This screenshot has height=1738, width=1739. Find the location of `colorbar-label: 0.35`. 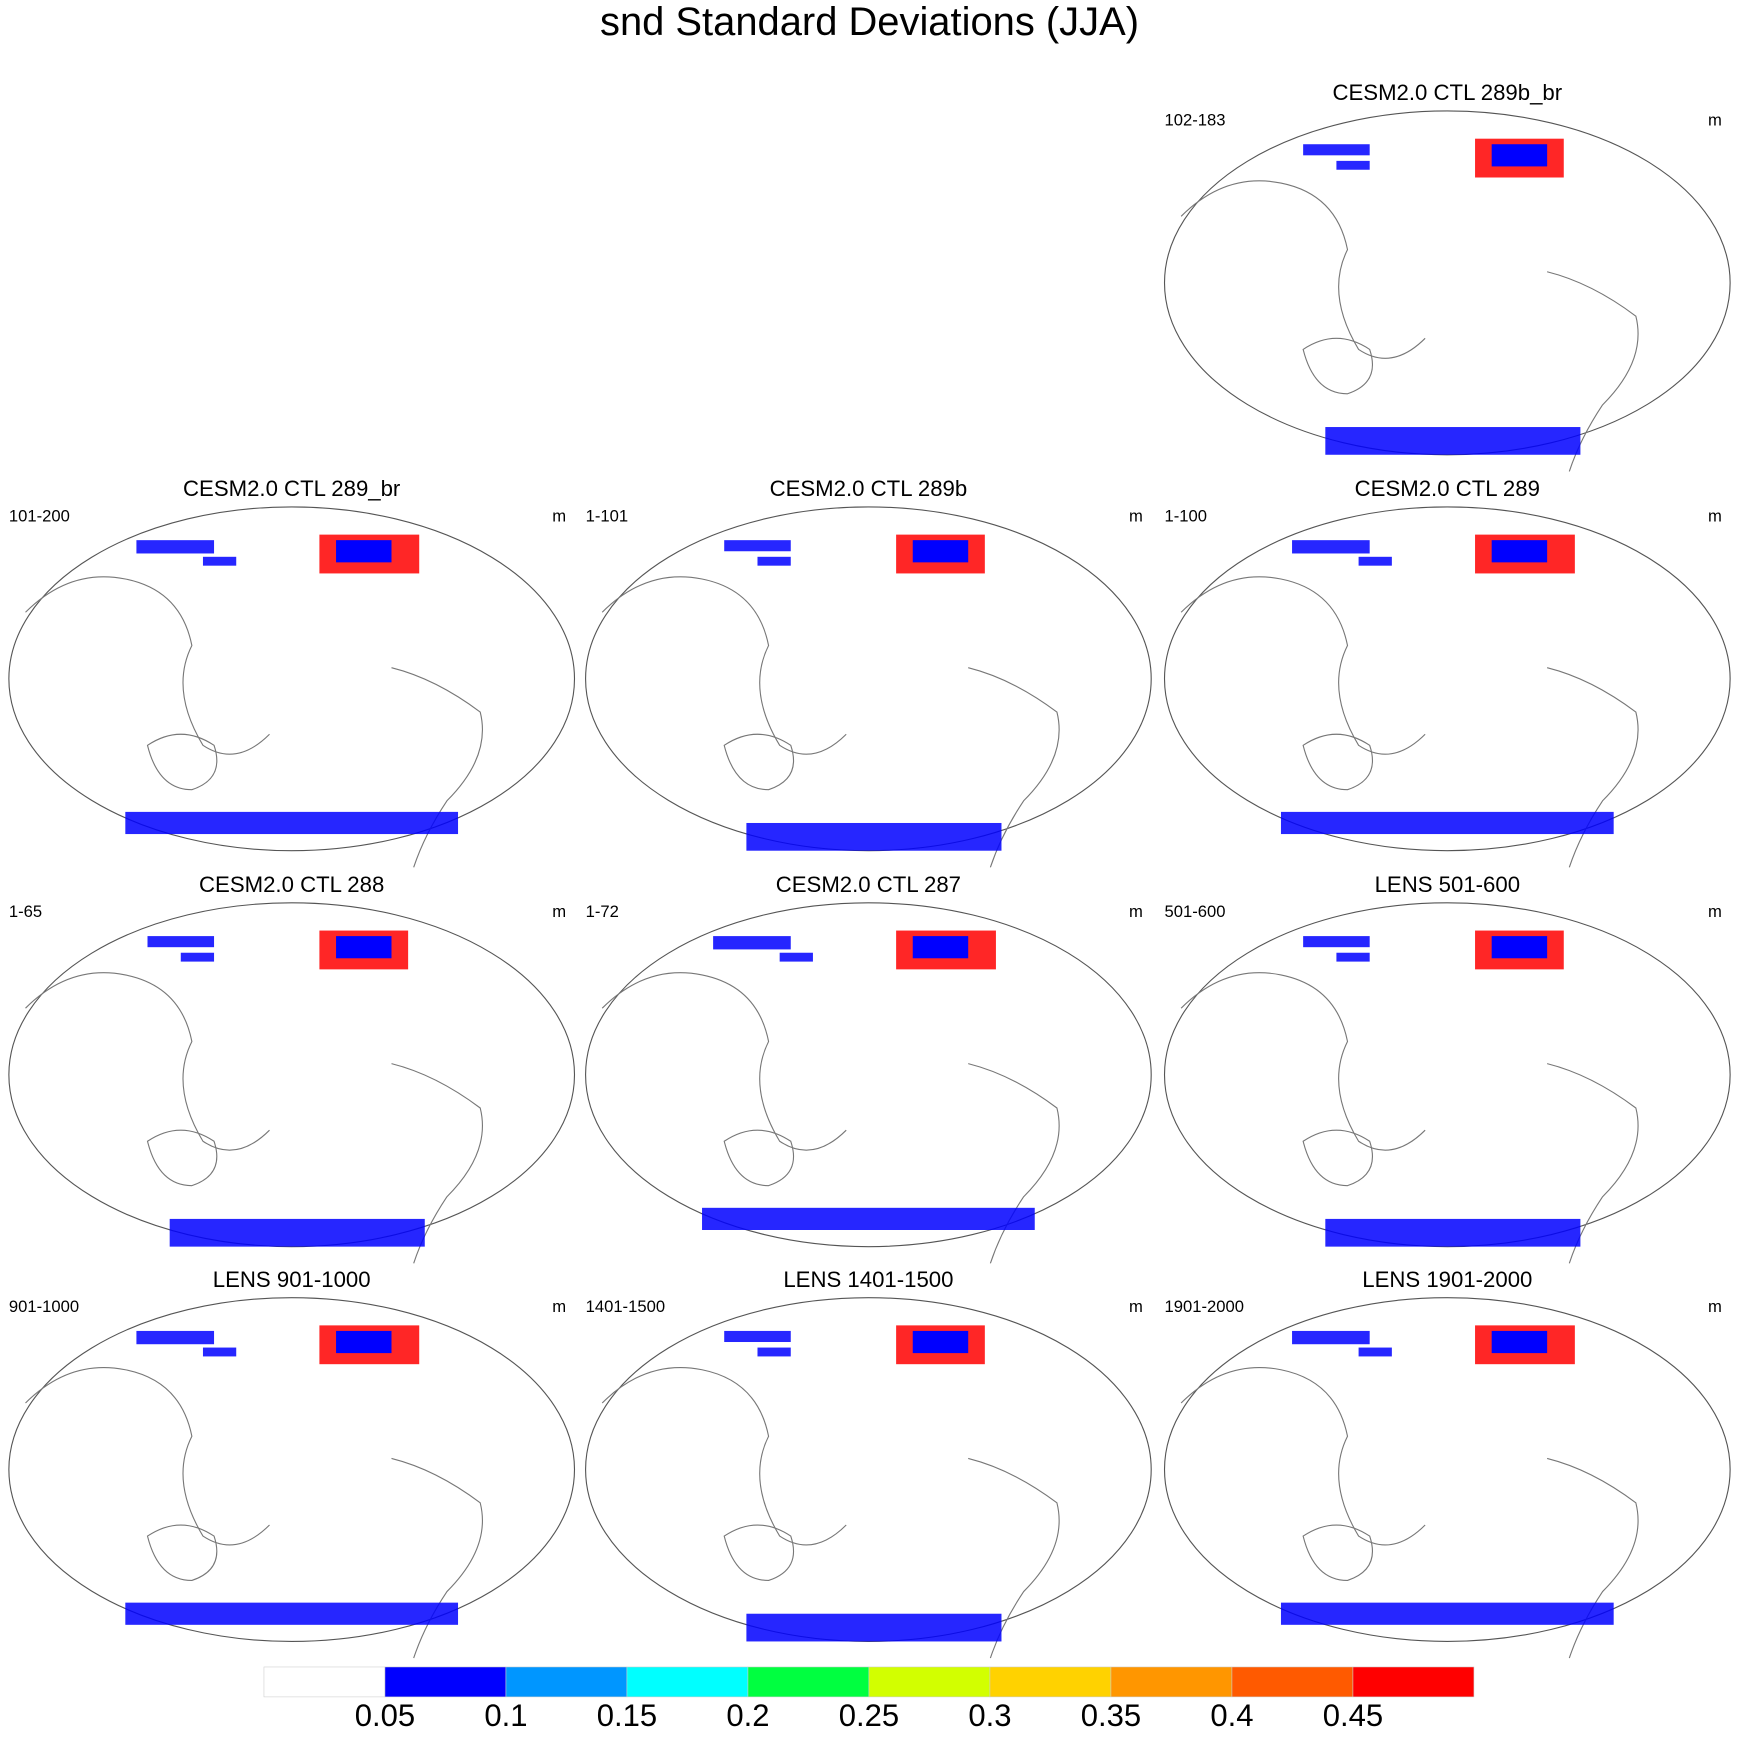

colorbar-label: 0.35 is located at coordinates (1111, 1715).